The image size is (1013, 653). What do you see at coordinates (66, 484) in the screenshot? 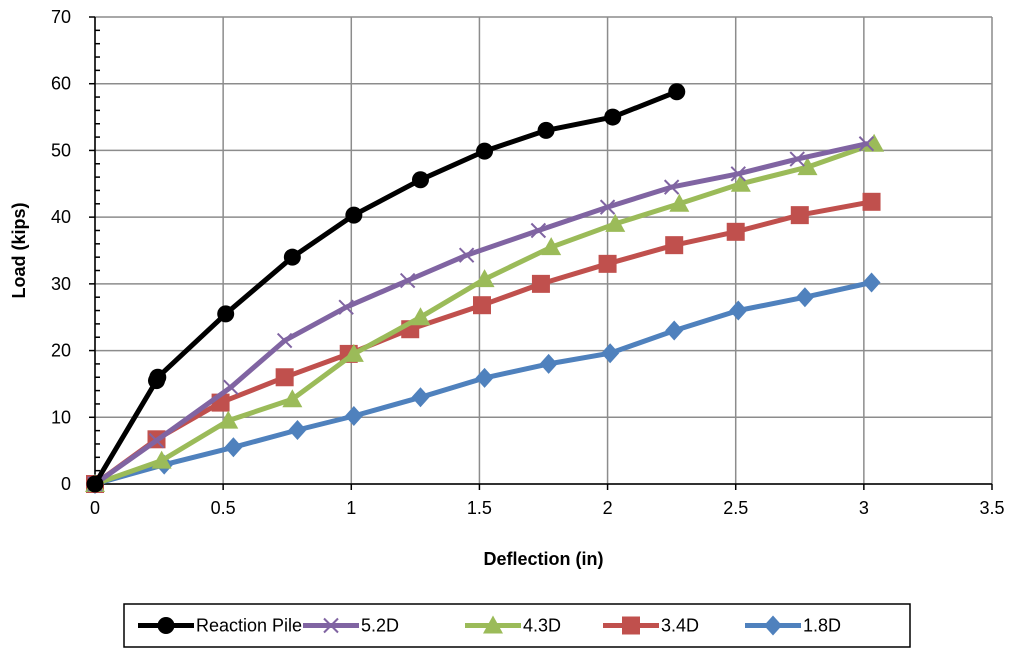
I see `y-tick-label: 0` at bounding box center [66, 484].